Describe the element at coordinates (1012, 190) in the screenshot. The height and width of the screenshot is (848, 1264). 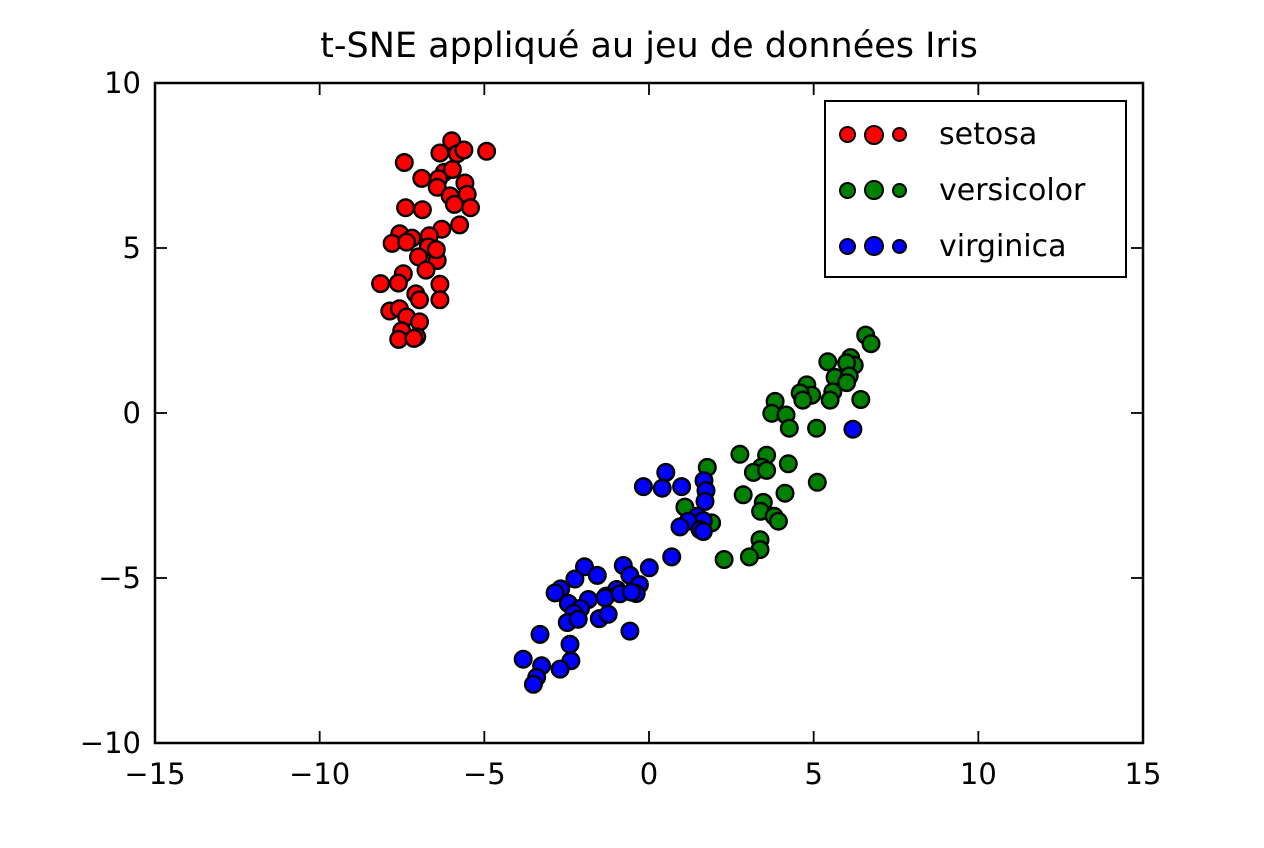
I see `legend-label-versicolor: versicolor` at that location.